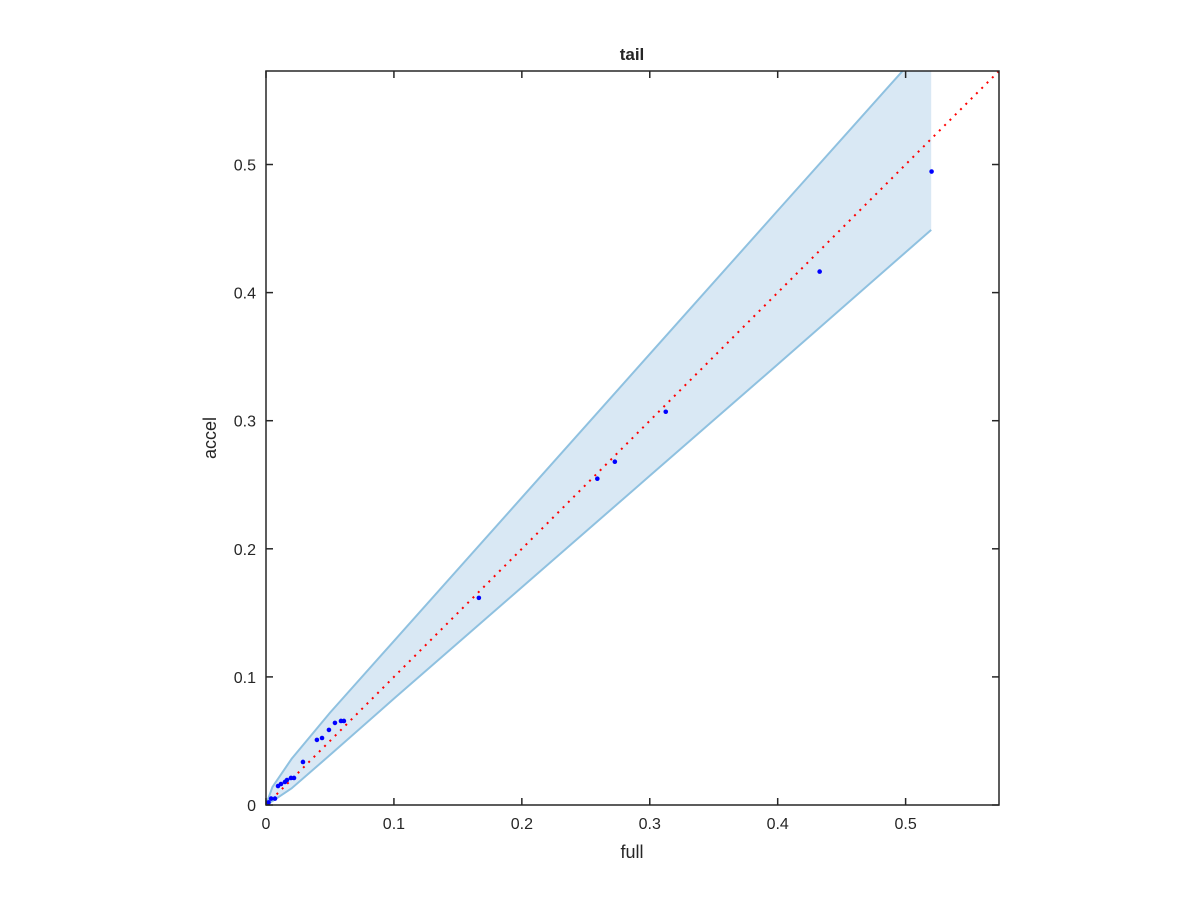 The width and height of the screenshot is (1200, 905). What do you see at coordinates (522, 824) in the screenshot?
I see `x-tick-label: 0.2` at bounding box center [522, 824].